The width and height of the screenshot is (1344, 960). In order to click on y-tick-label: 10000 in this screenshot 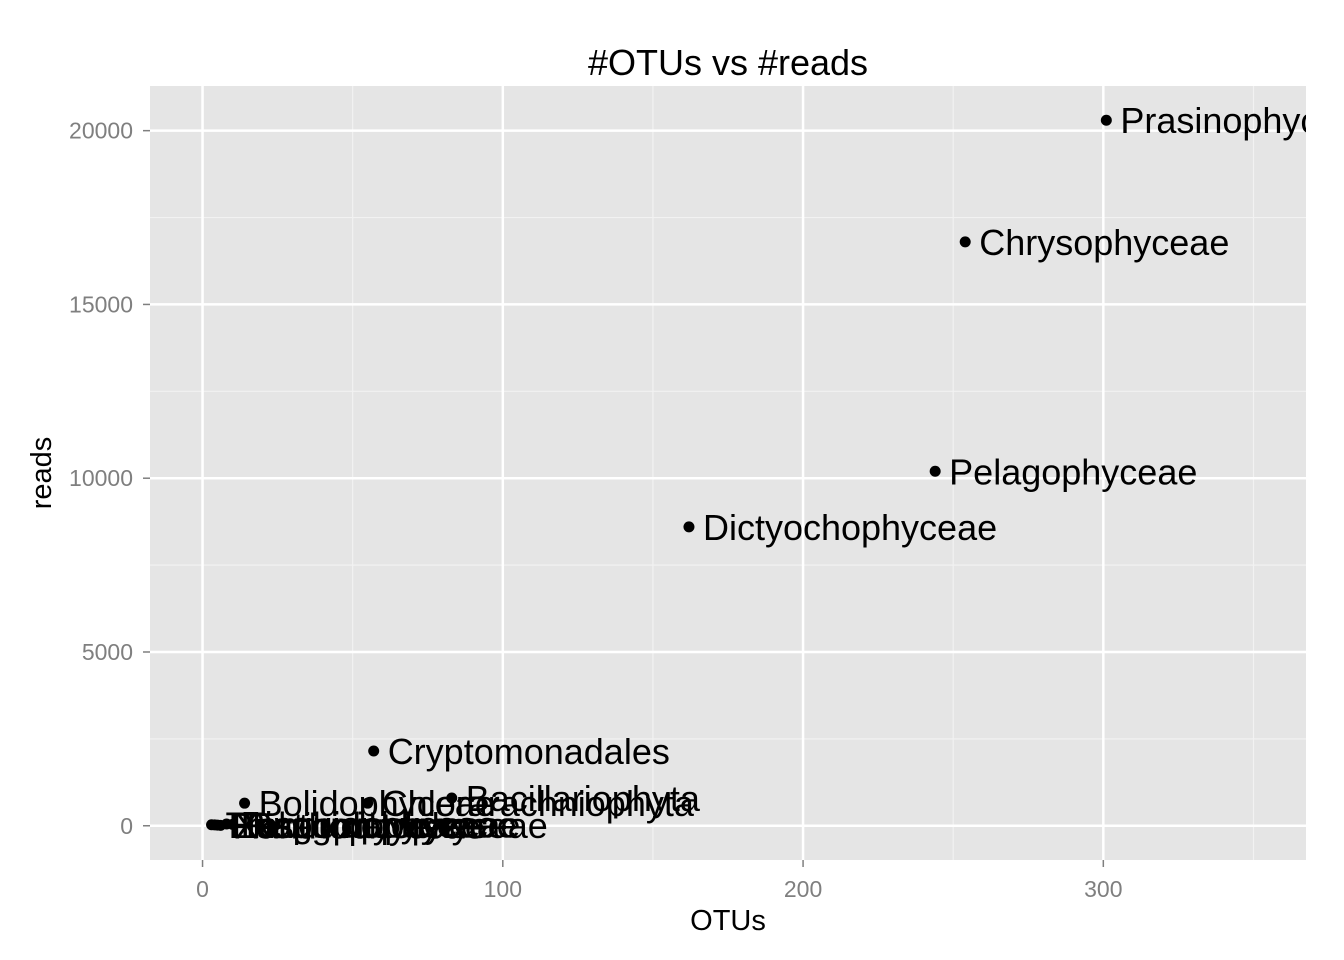, I will do `click(101, 478)`.